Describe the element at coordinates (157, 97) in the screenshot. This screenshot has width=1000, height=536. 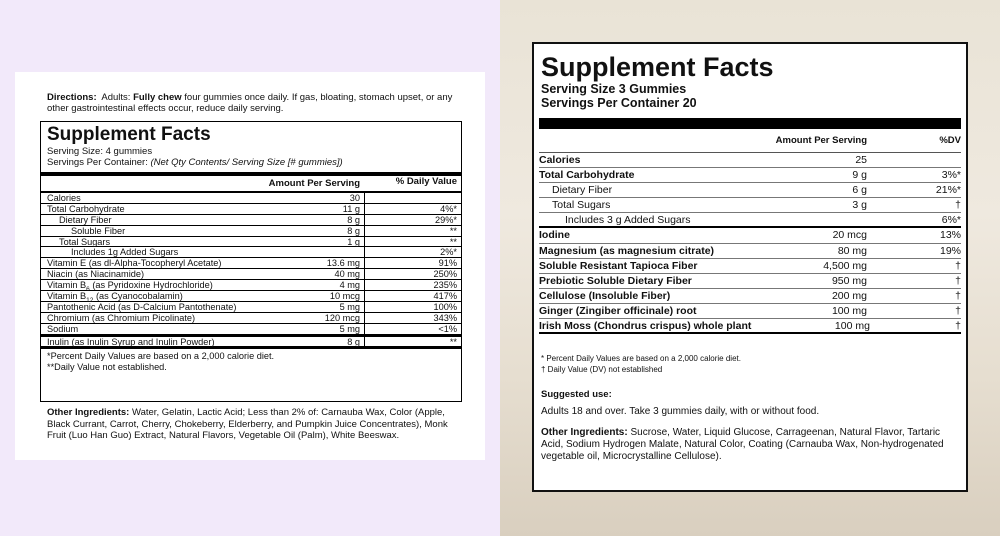
I see `directions-bold: Fully chew` at that location.